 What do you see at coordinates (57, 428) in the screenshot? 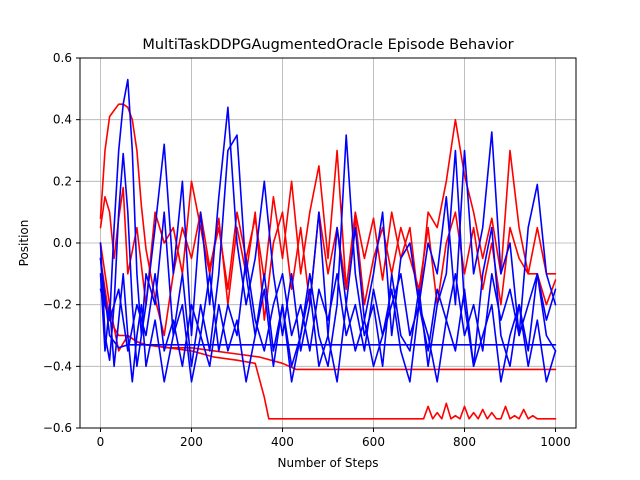
I see `y-tick-label: −0.6` at bounding box center [57, 428].